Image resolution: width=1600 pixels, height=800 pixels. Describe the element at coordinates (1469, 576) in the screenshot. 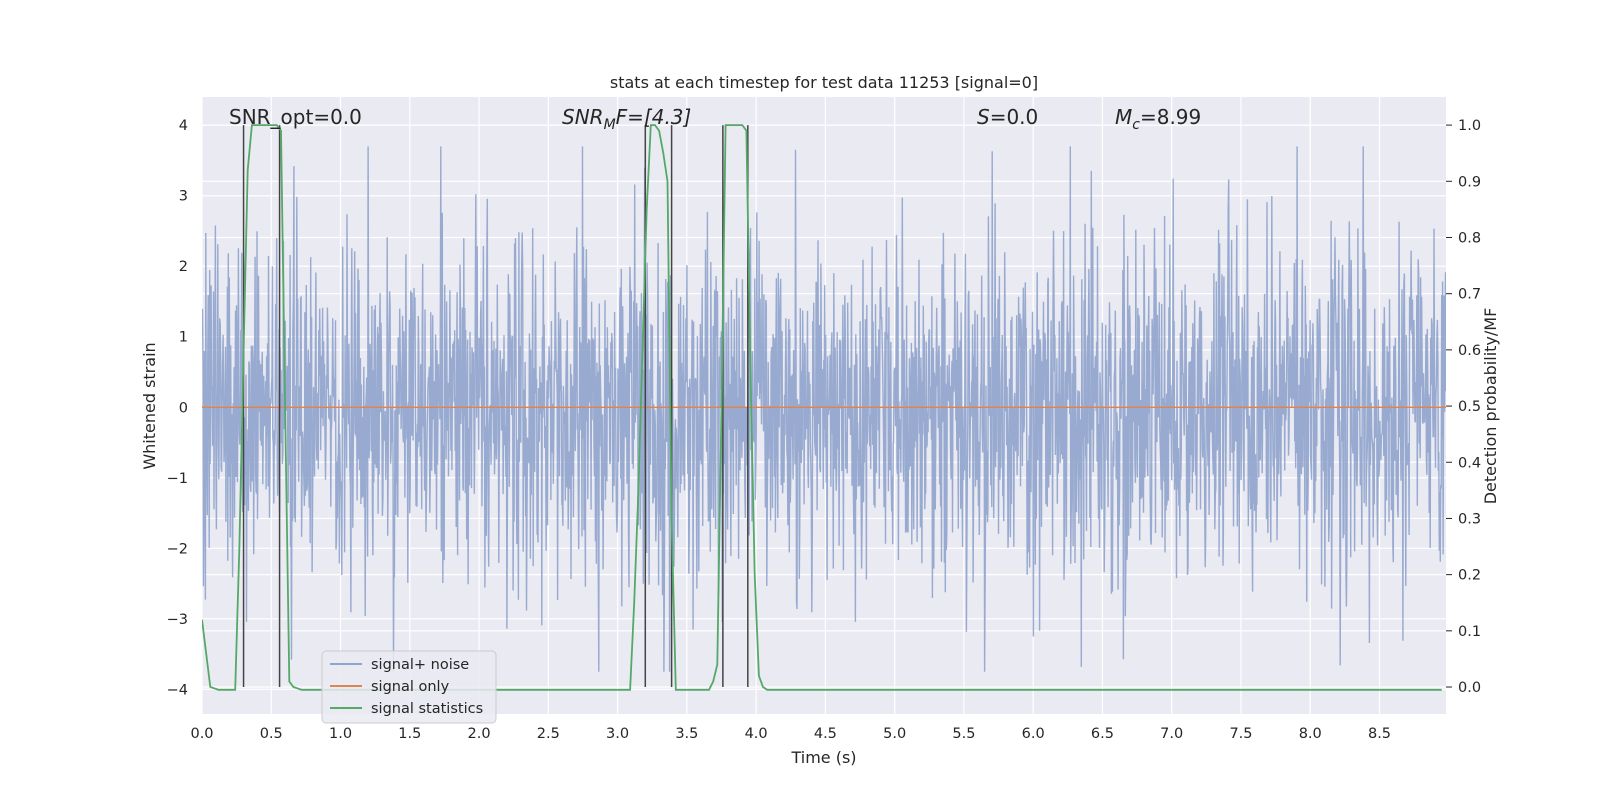

I see `y-right-tick-label: 0.2` at that location.